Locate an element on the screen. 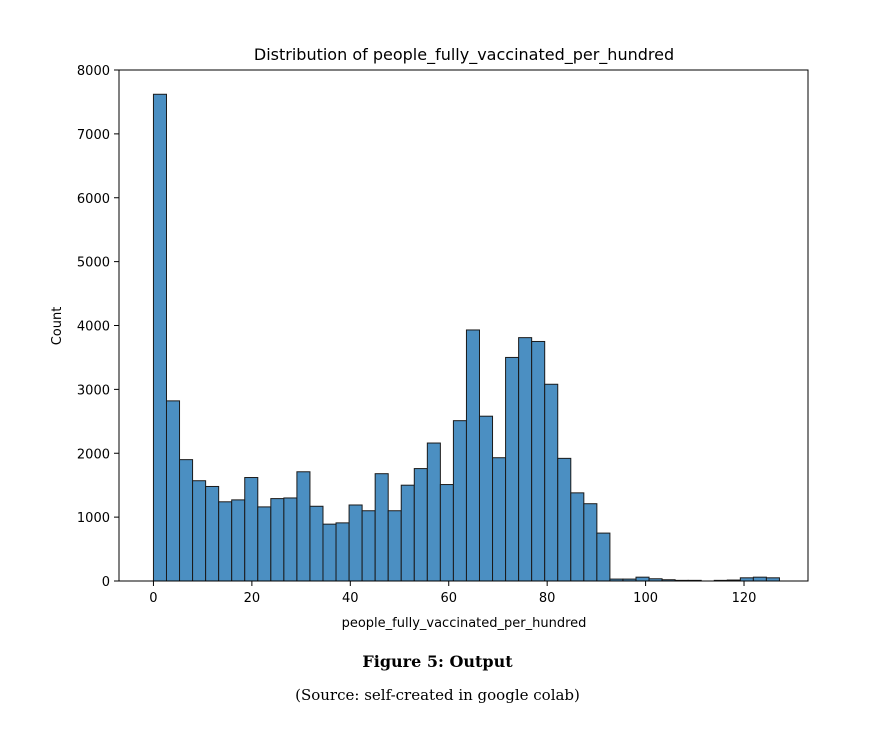 Image resolution: width=875 pixels, height=755 pixels. y-tick-label: 8000 is located at coordinates (93, 71).